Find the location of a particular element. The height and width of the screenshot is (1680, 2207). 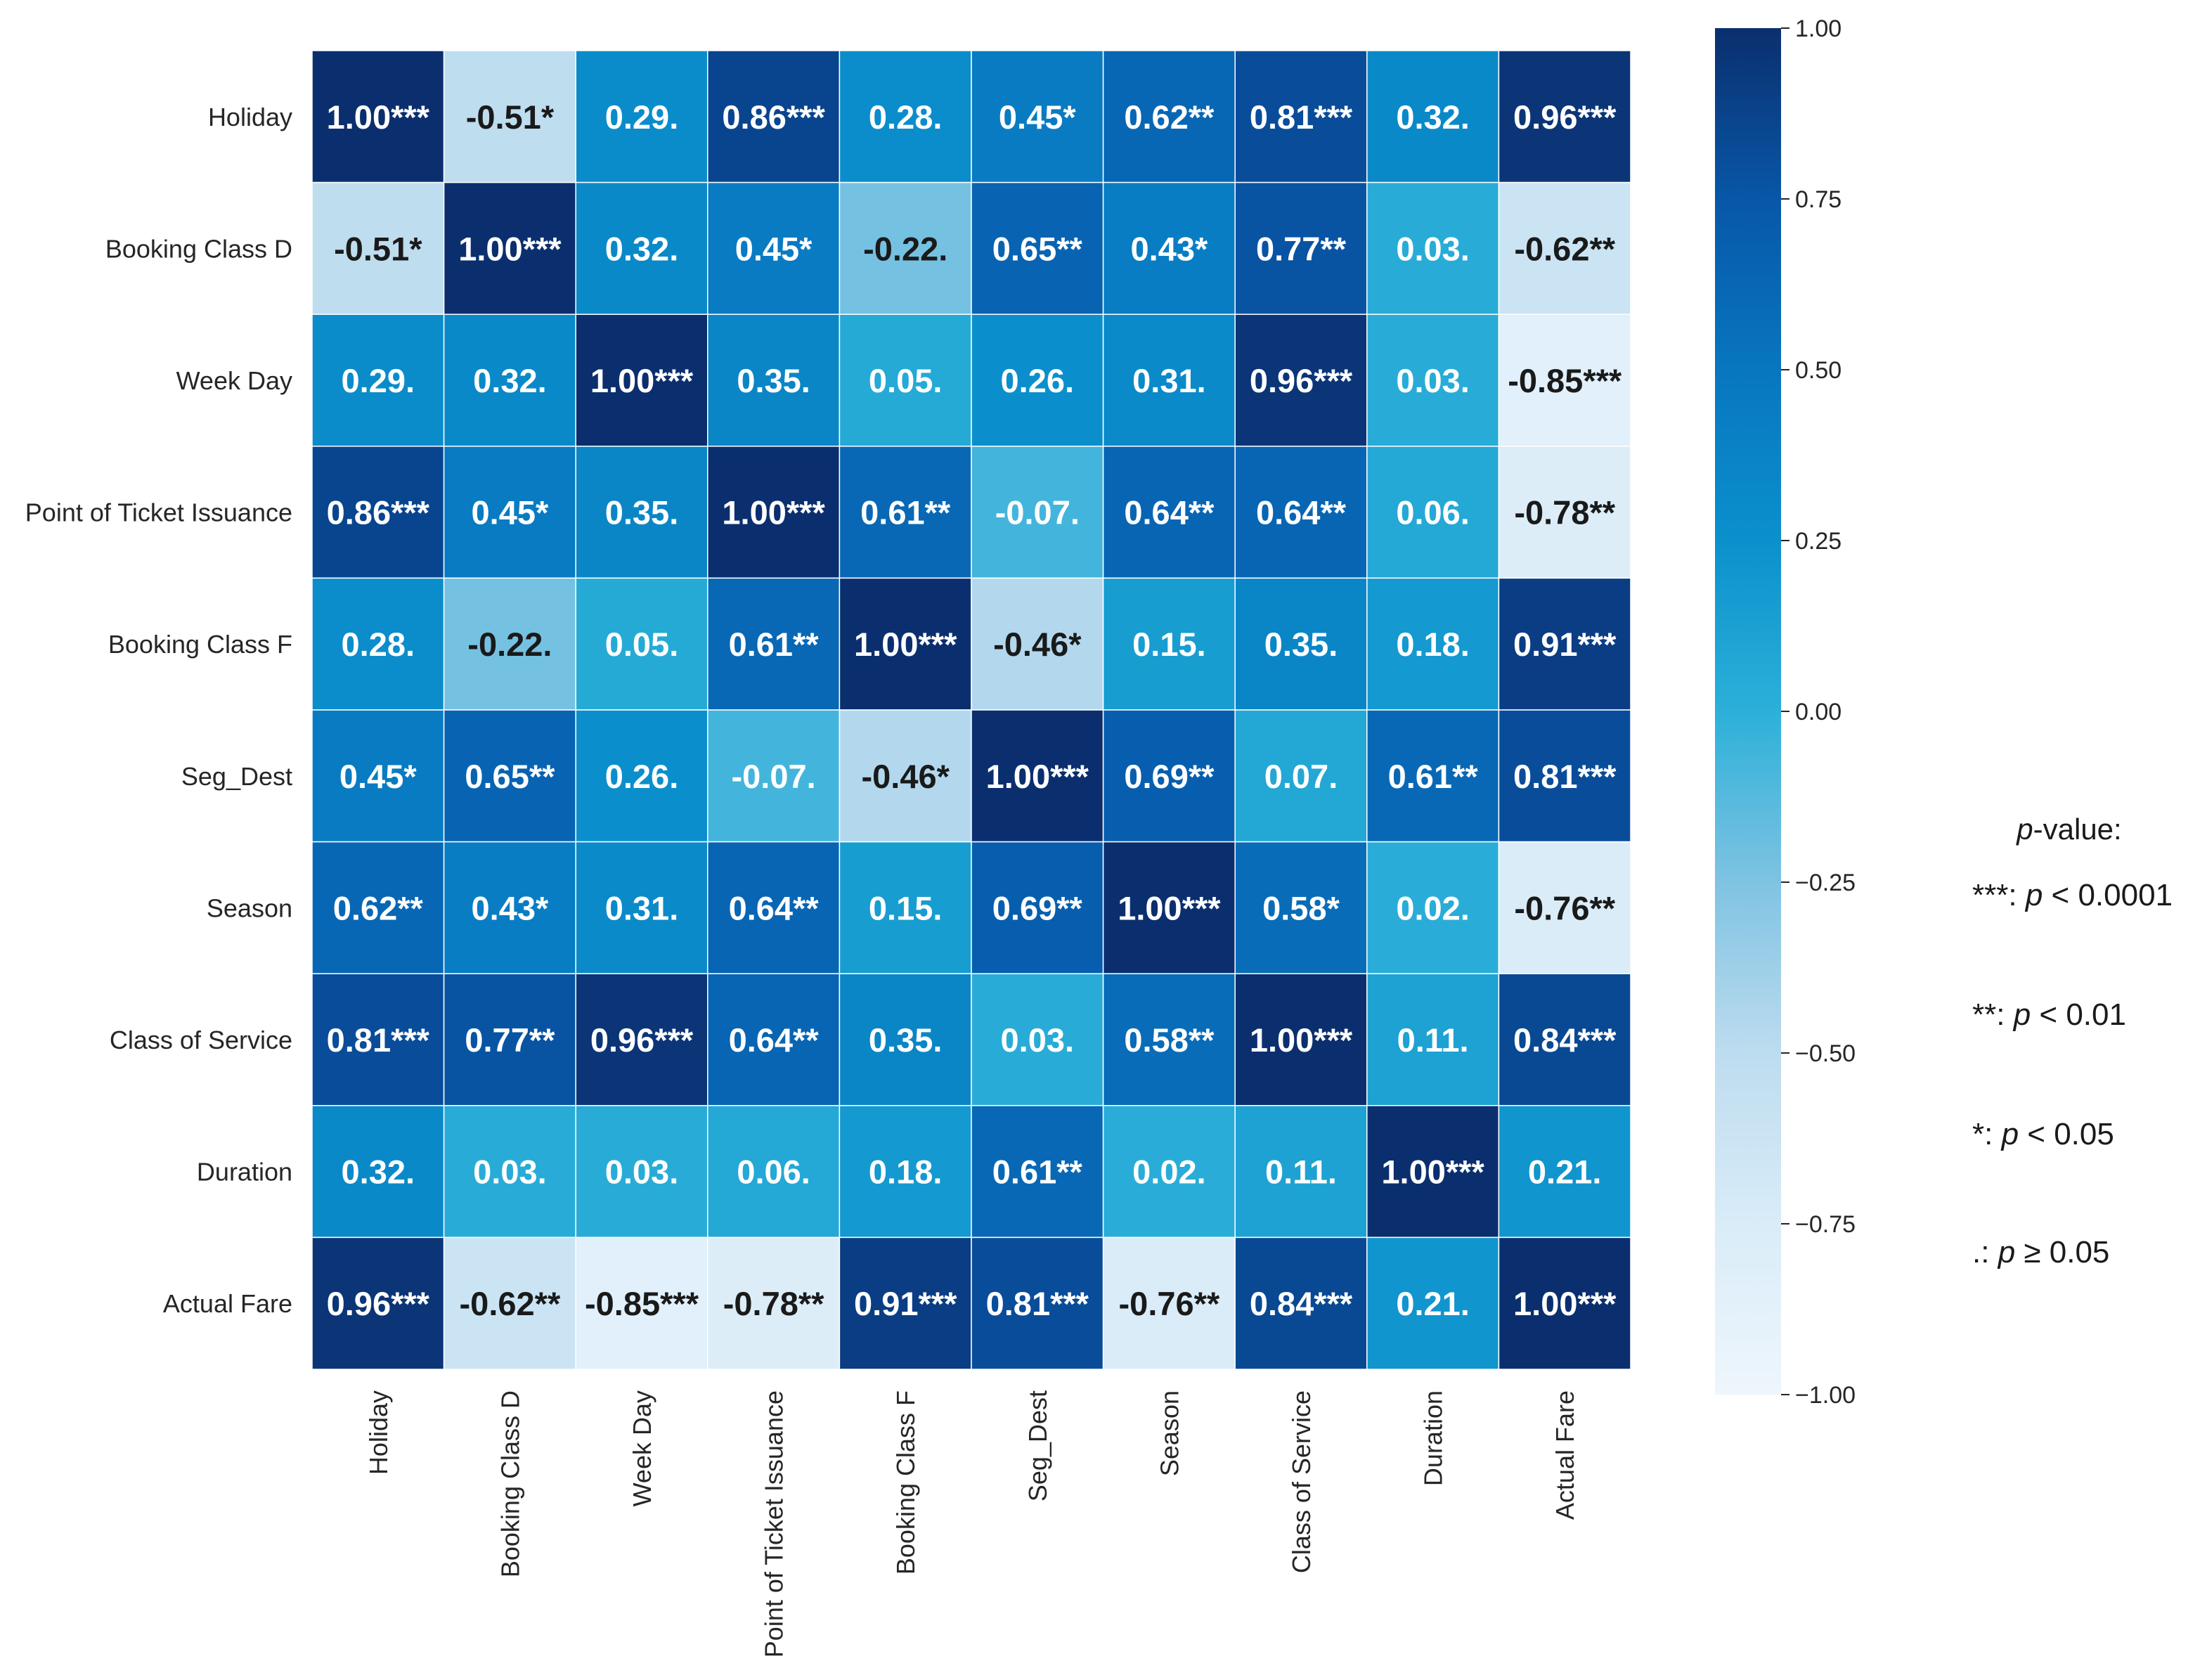

cell-annotation: 0.65** is located at coordinates (510, 776).